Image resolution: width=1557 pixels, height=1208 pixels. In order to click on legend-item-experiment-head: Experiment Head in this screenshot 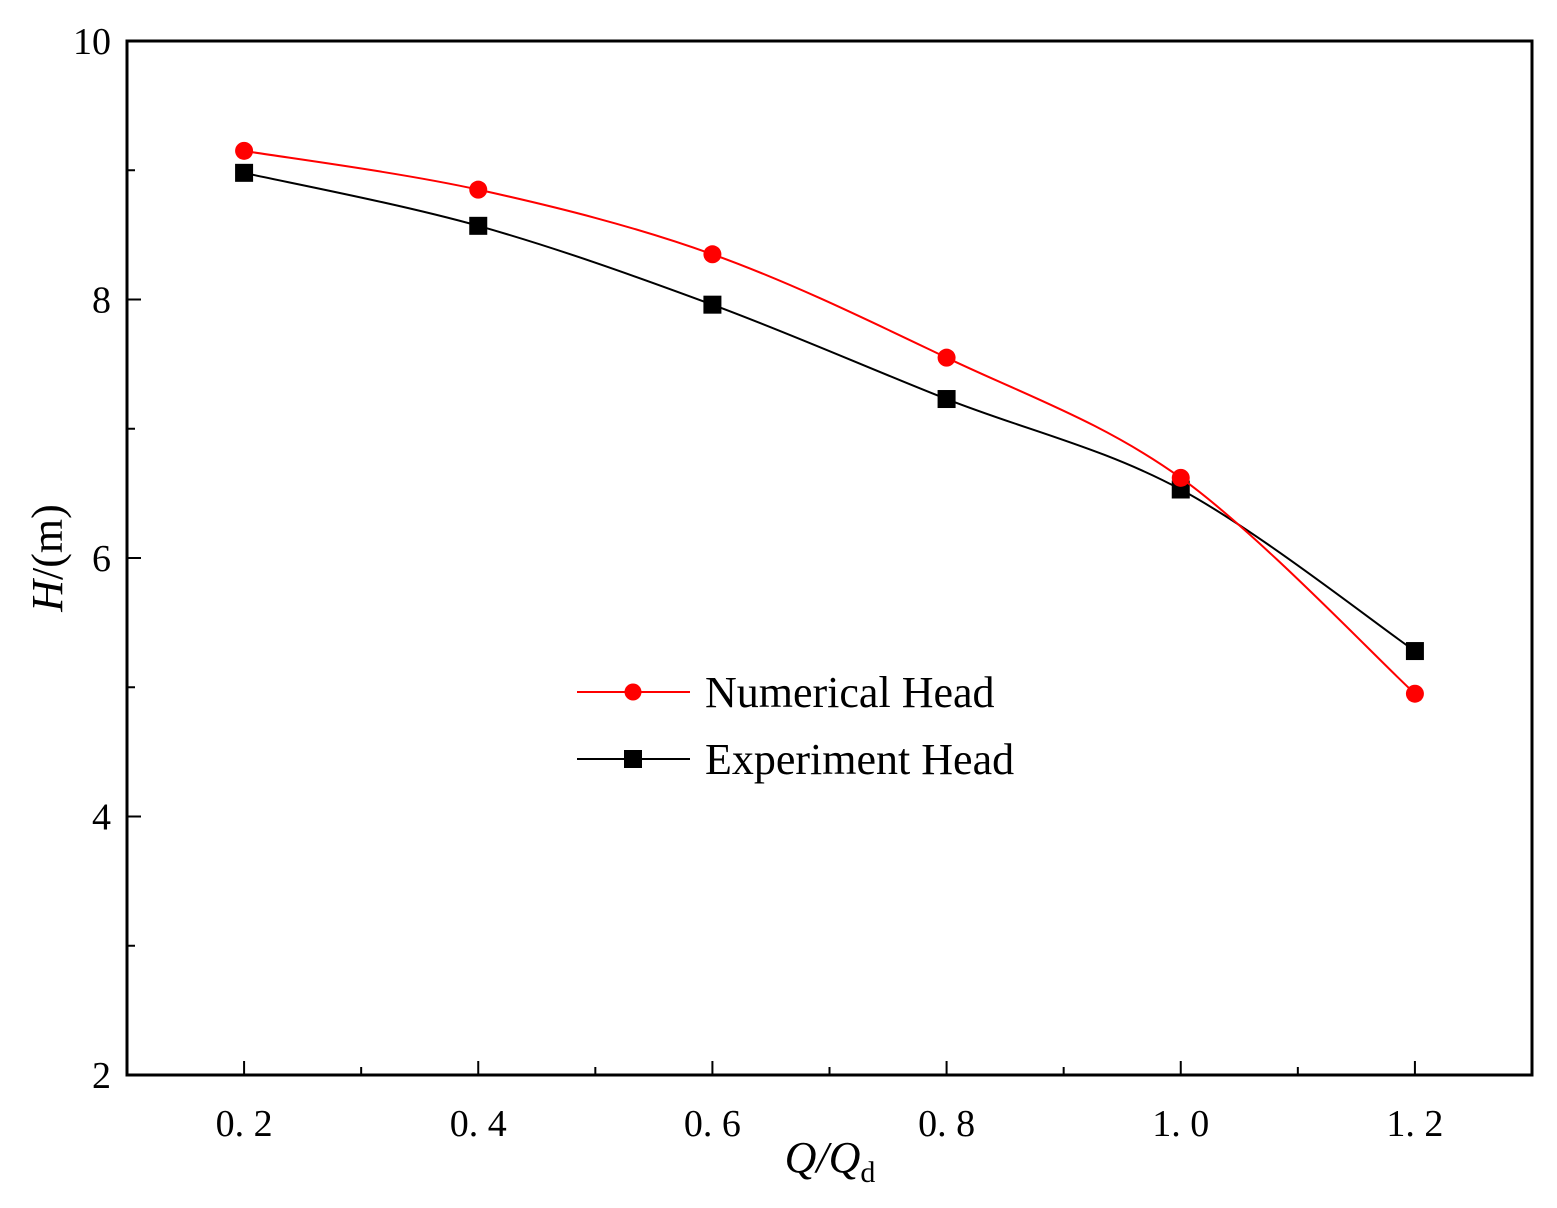, I will do `click(795, 759)`.